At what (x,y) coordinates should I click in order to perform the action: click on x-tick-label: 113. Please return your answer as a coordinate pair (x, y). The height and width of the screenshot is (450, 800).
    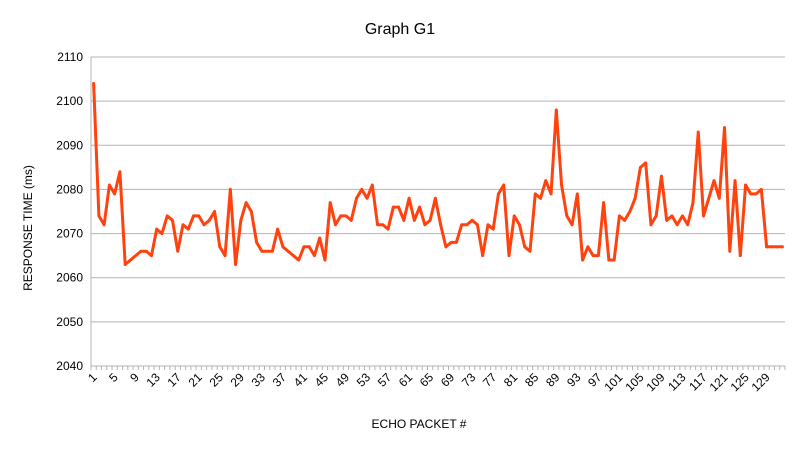
    Looking at the image, I should click on (677, 382).